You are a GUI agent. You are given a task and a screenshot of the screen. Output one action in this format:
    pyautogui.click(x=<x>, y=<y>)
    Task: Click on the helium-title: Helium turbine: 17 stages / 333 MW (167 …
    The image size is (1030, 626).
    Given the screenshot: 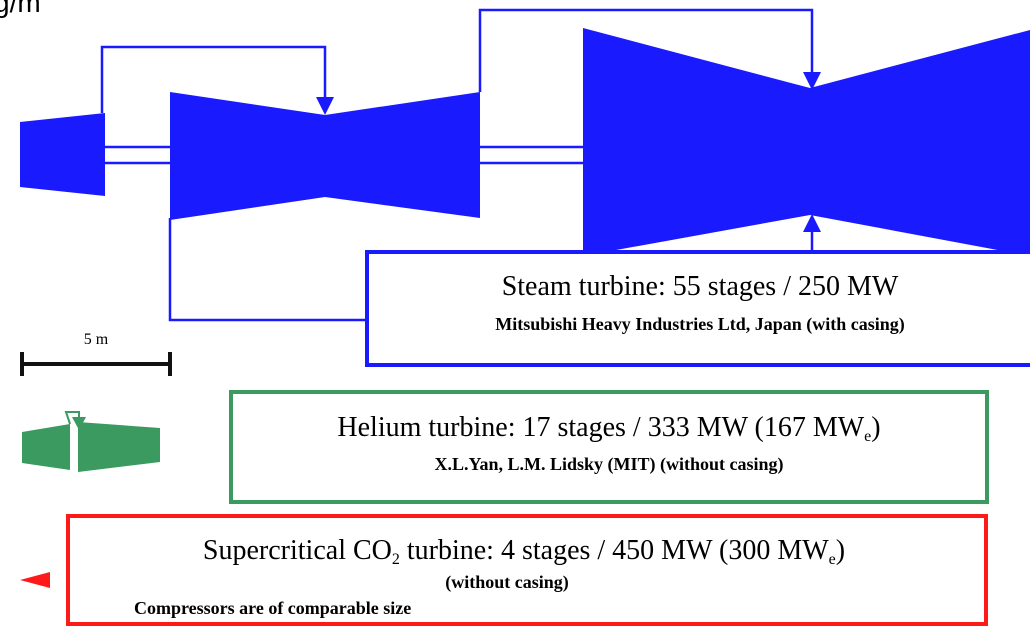 What is the action you would take?
    pyautogui.click(x=608, y=428)
    